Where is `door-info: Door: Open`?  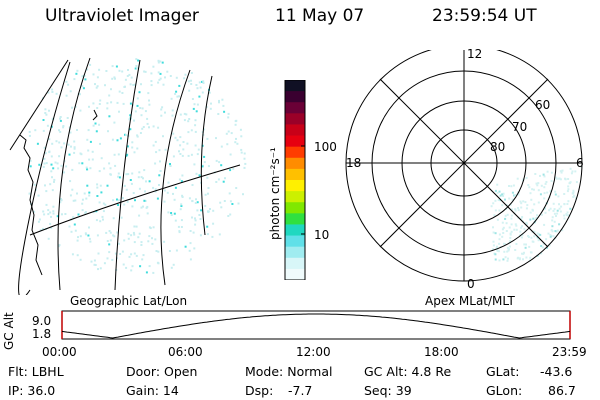
door-info: Door: Open is located at coordinates (162, 371).